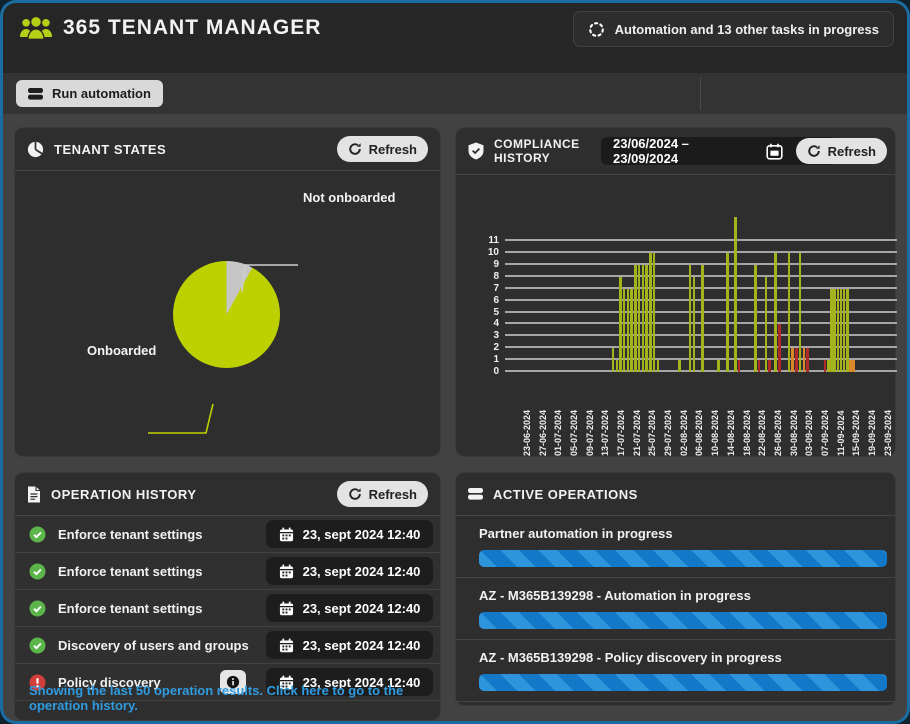 The image size is (910, 724). Describe the element at coordinates (109, 682) in the screenshot. I see `operation-label: Policy discovery` at that location.